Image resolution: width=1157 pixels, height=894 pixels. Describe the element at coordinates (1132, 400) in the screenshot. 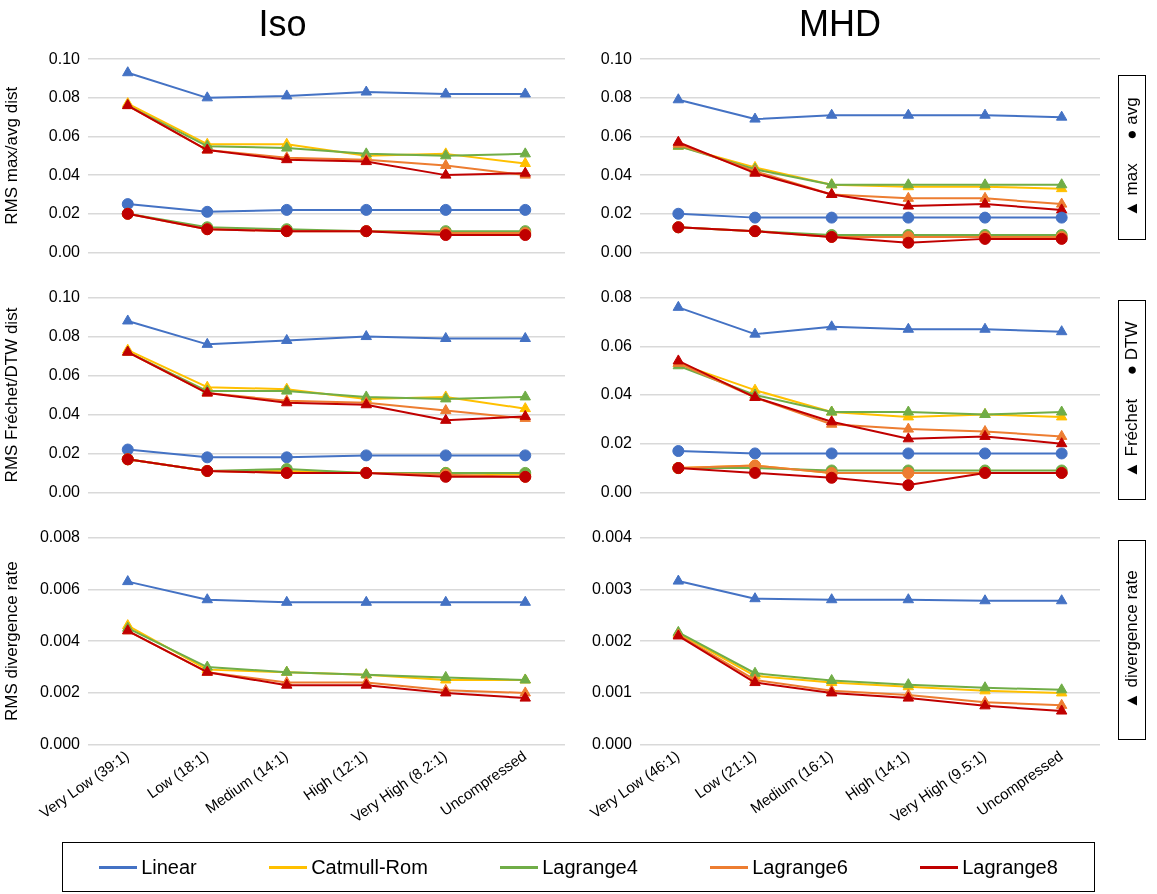

I see `y2-axis-title: ▲ Fréchet ● DTW` at that location.